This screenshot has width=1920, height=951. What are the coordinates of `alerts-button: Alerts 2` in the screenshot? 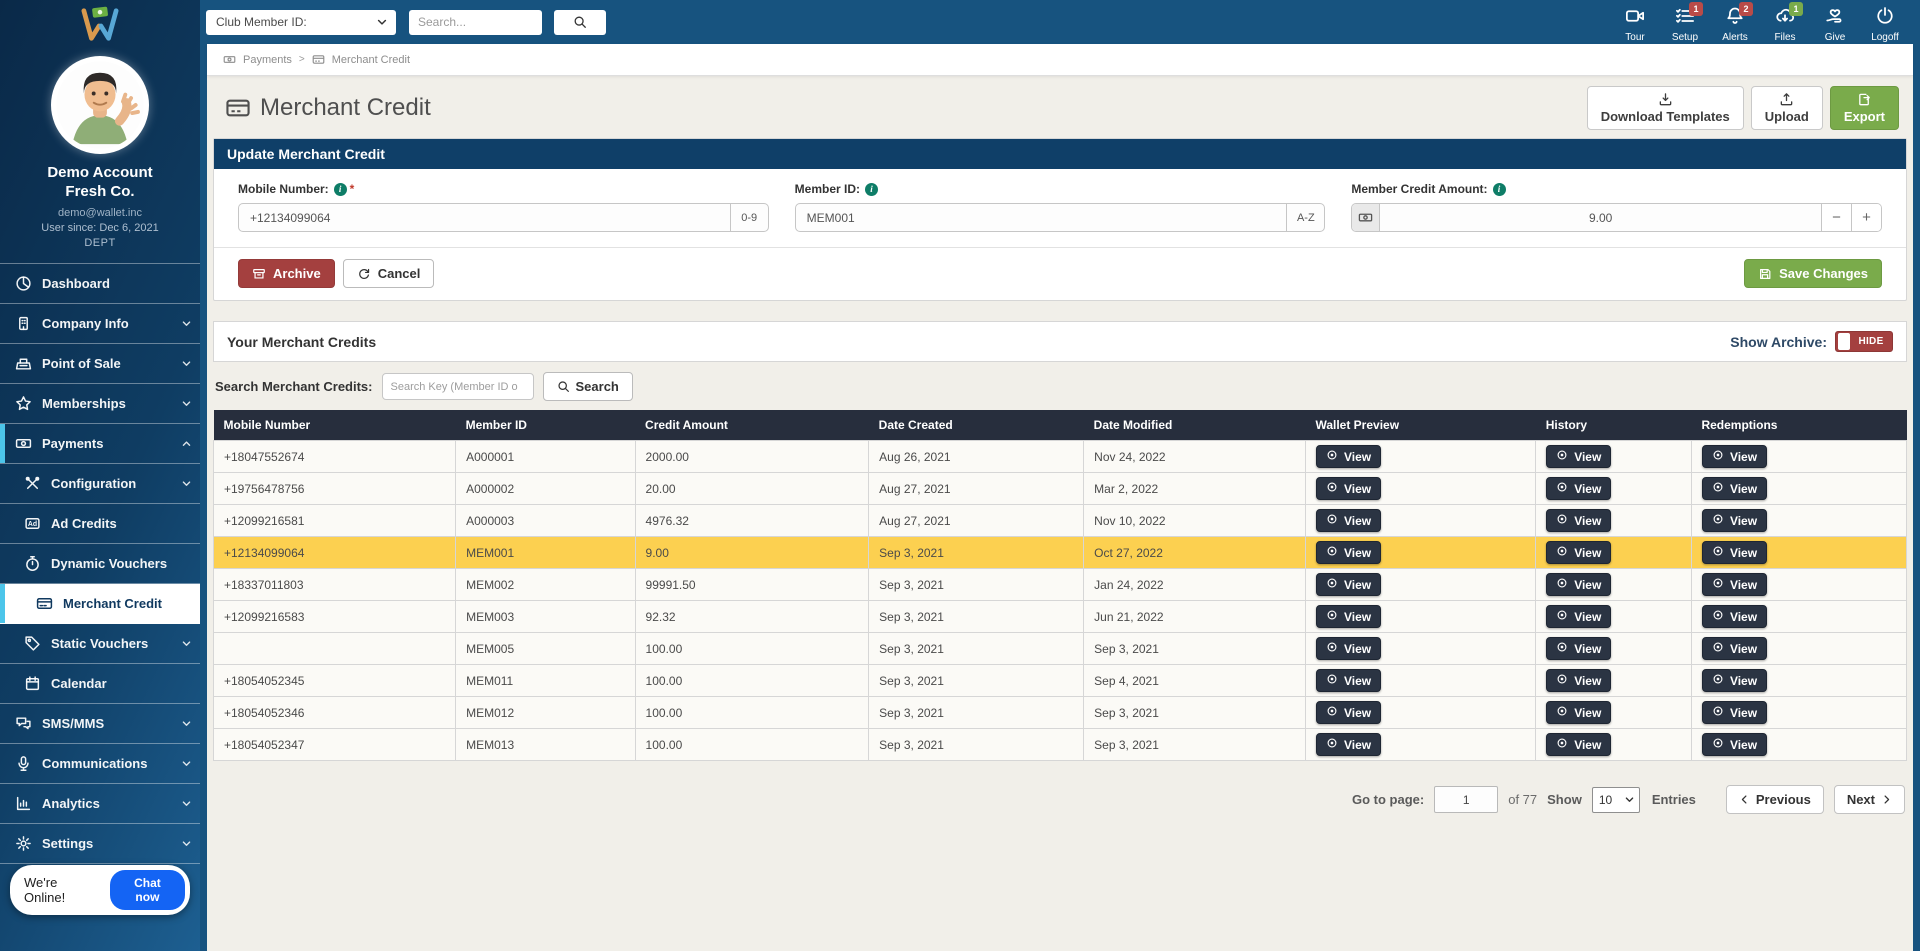 It's located at (1735, 22).